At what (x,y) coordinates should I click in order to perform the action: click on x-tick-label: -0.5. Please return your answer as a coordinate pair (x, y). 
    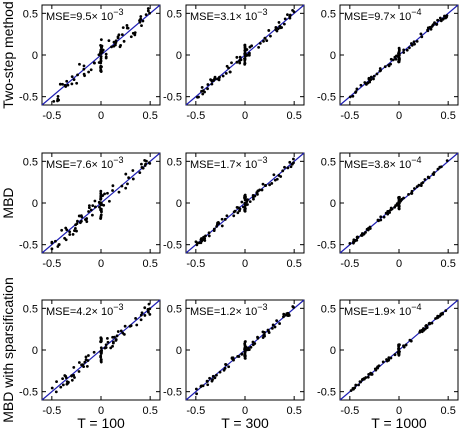
    Looking at the image, I should click on (195, 264).